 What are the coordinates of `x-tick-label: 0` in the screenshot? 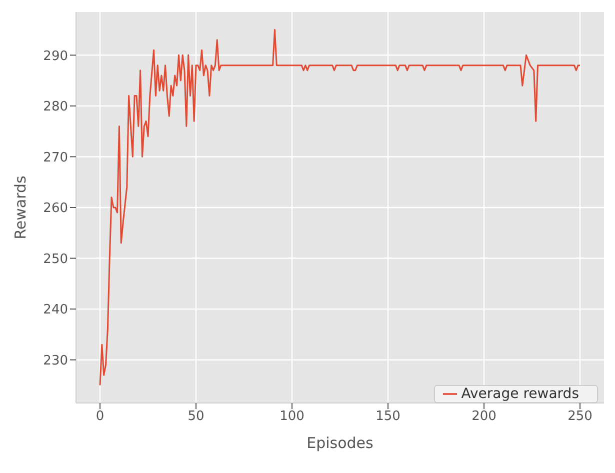 It's located at (100, 416).